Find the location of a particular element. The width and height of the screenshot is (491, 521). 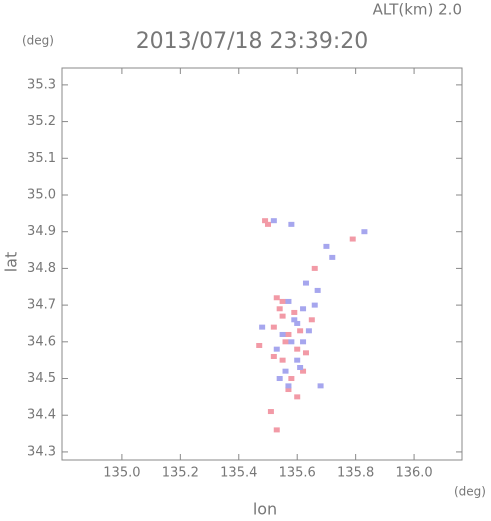

y-tick-label: 34.7 is located at coordinates (41, 305).